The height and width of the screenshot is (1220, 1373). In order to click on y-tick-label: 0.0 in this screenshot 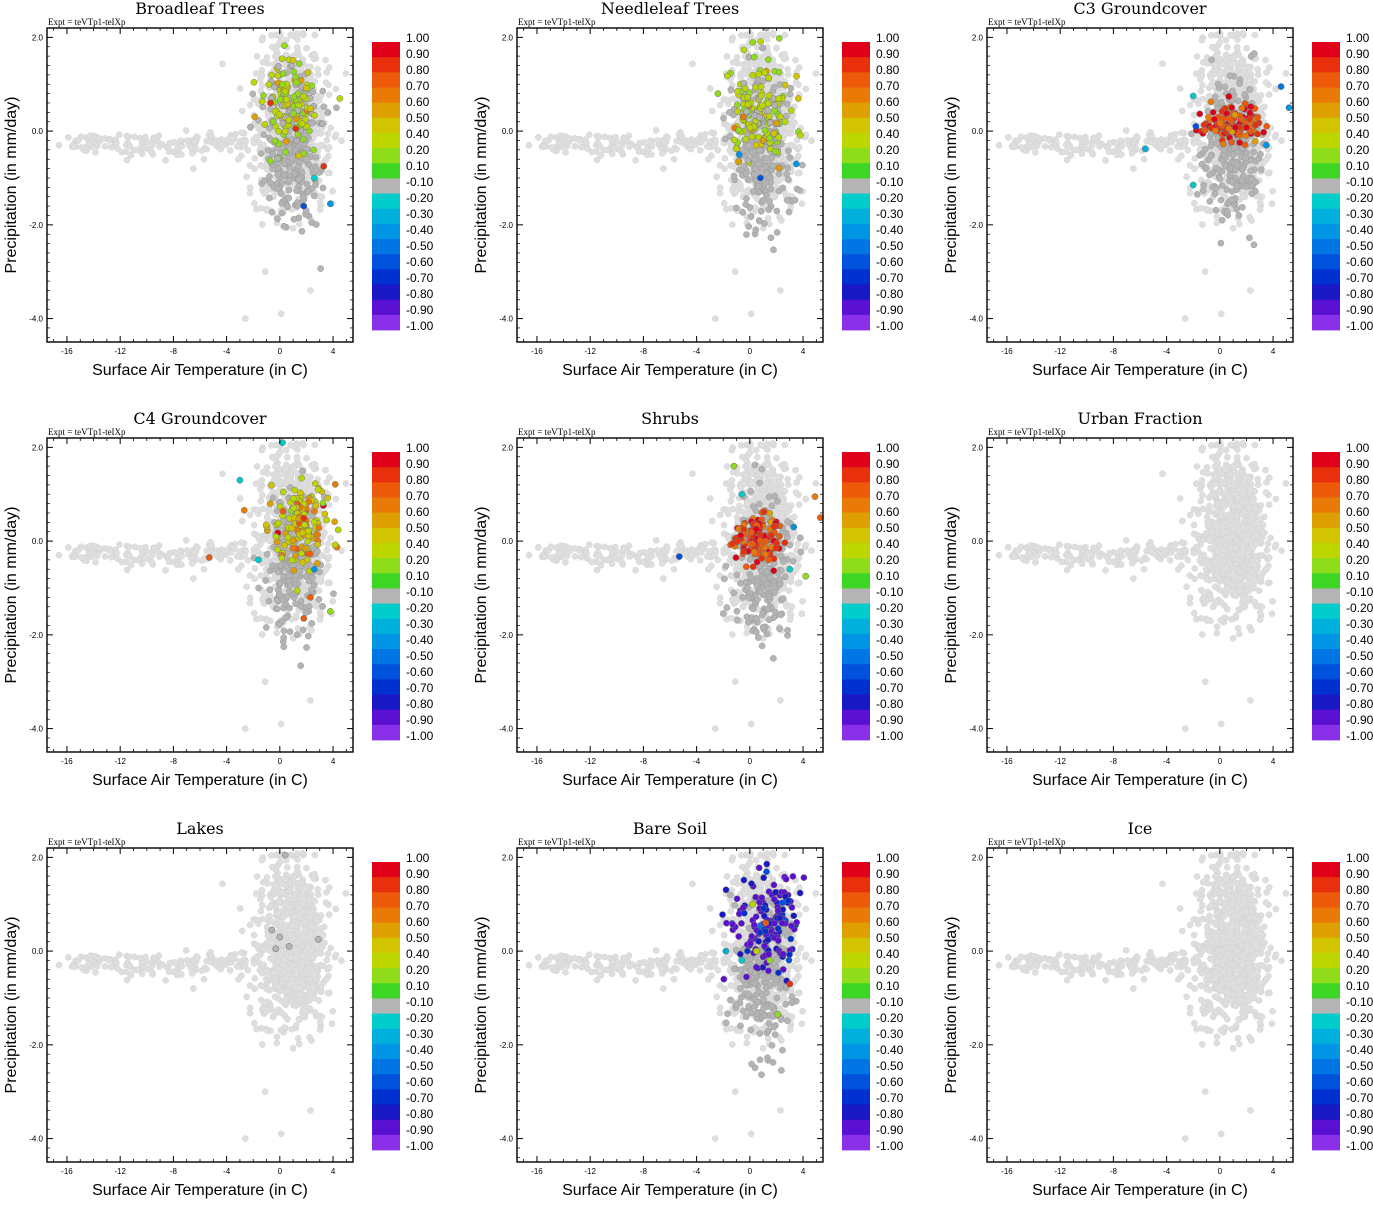, I will do `click(38, 131)`.